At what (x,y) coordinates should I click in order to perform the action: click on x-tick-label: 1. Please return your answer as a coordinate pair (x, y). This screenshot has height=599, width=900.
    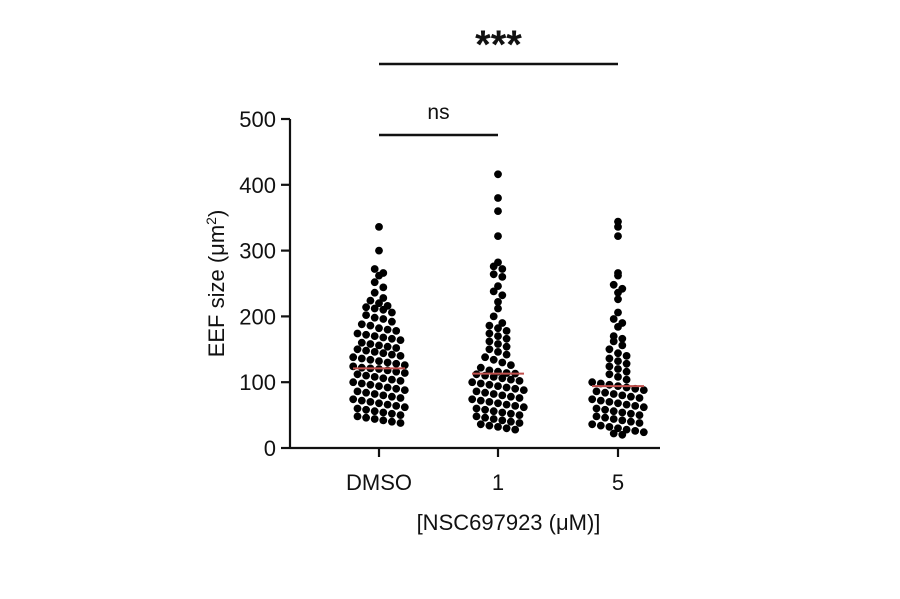
    Looking at the image, I should click on (498, 482).